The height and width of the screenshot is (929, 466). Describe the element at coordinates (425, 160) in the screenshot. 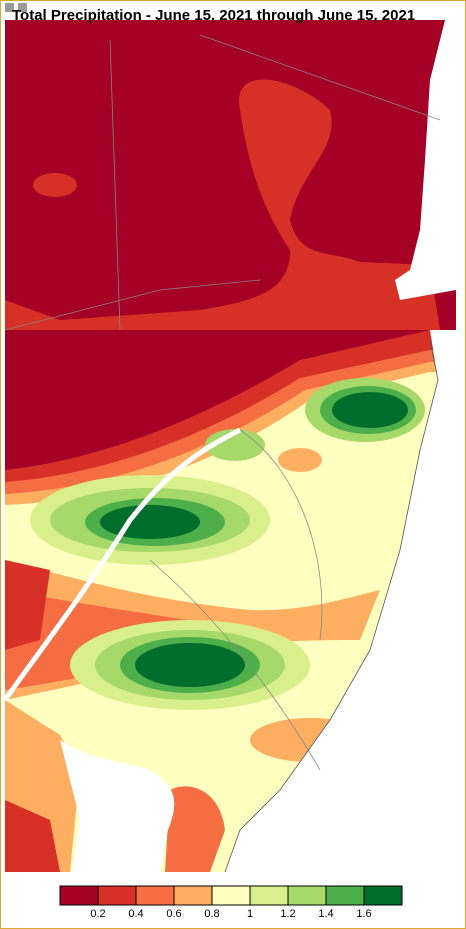

I see `ocean` at that location.